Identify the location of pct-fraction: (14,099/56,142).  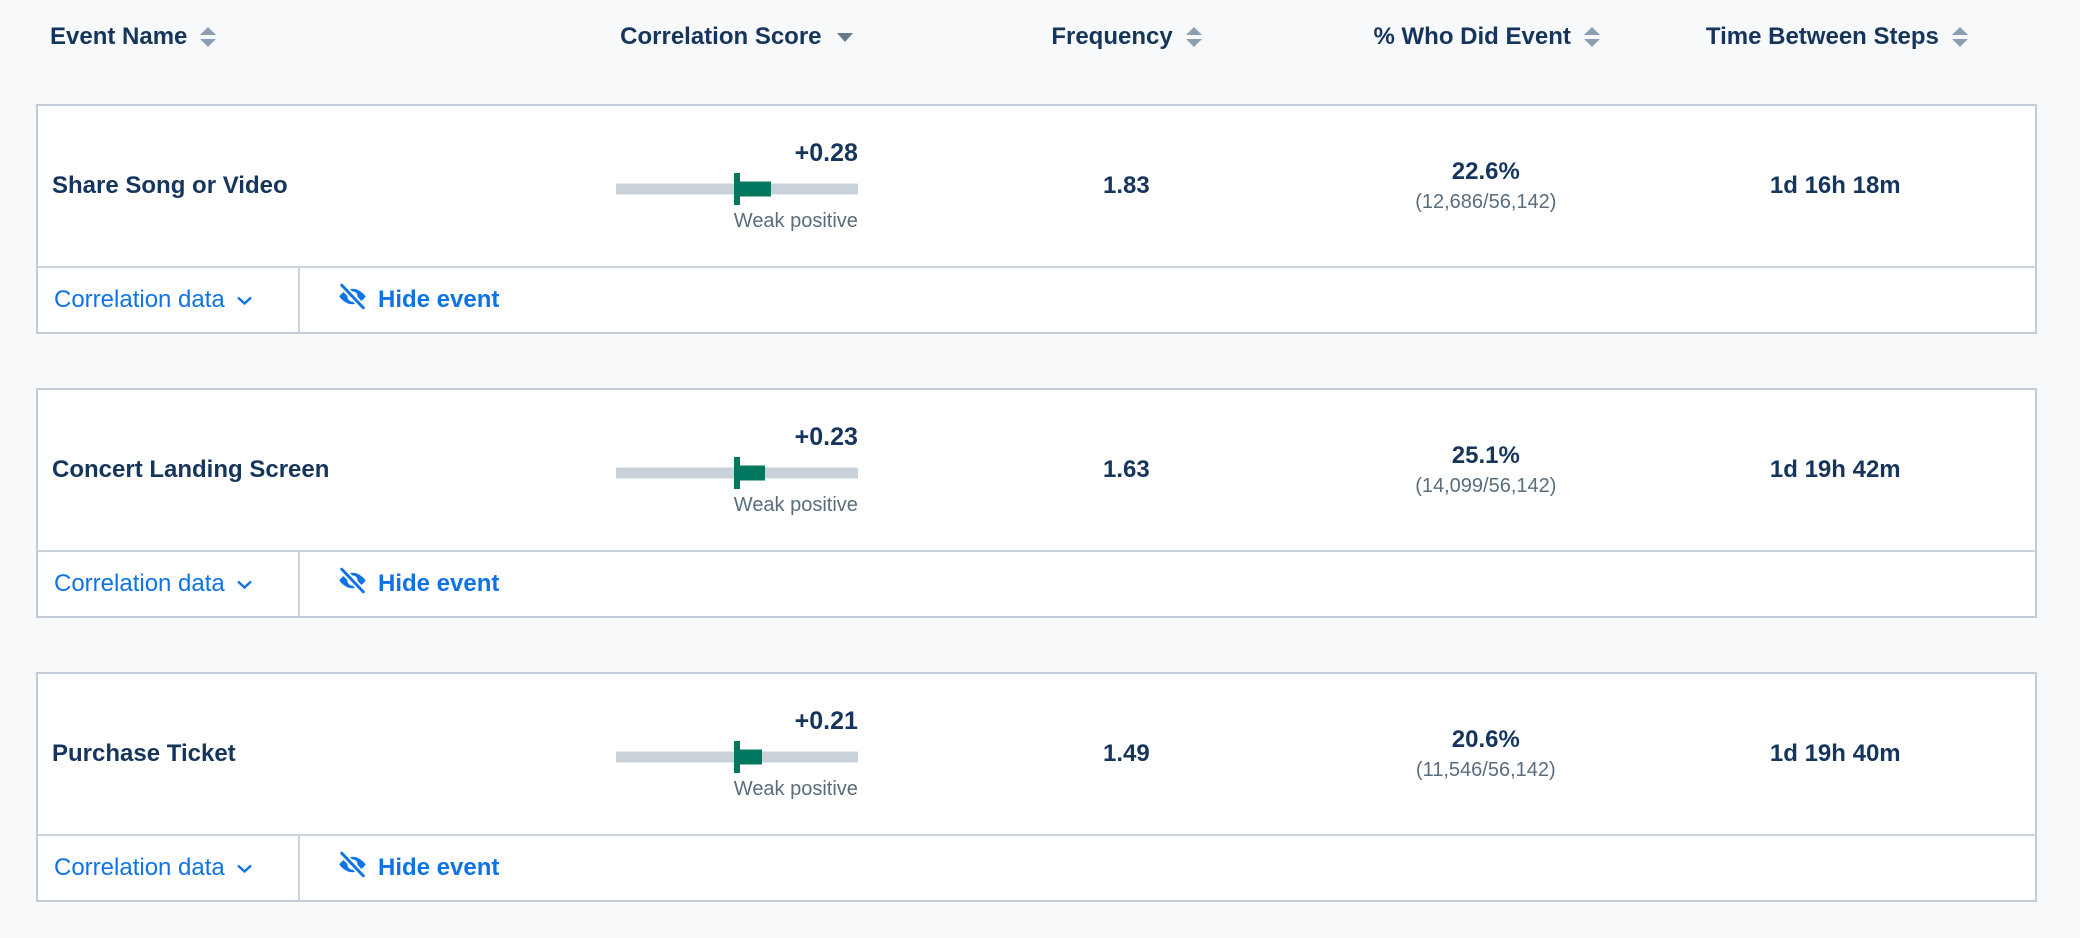
(1486, 486).